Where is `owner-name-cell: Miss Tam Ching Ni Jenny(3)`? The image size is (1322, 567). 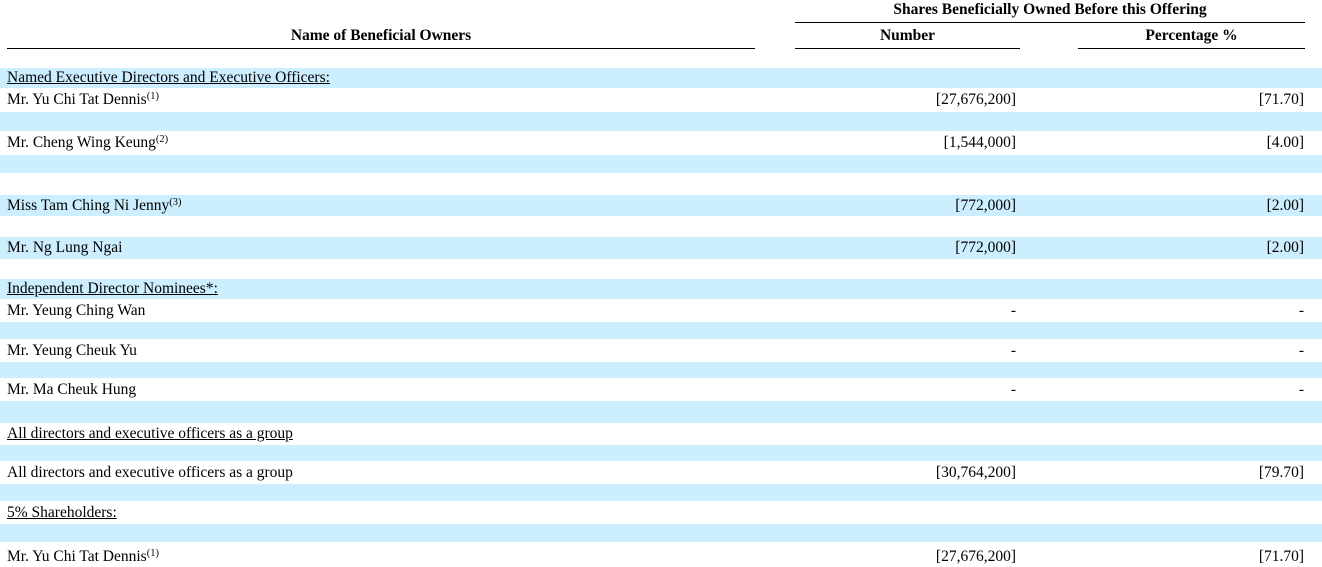 owner-name-cell: Miss Tam Ching Ni Jenny(3) is located at coordinates (94, 205).